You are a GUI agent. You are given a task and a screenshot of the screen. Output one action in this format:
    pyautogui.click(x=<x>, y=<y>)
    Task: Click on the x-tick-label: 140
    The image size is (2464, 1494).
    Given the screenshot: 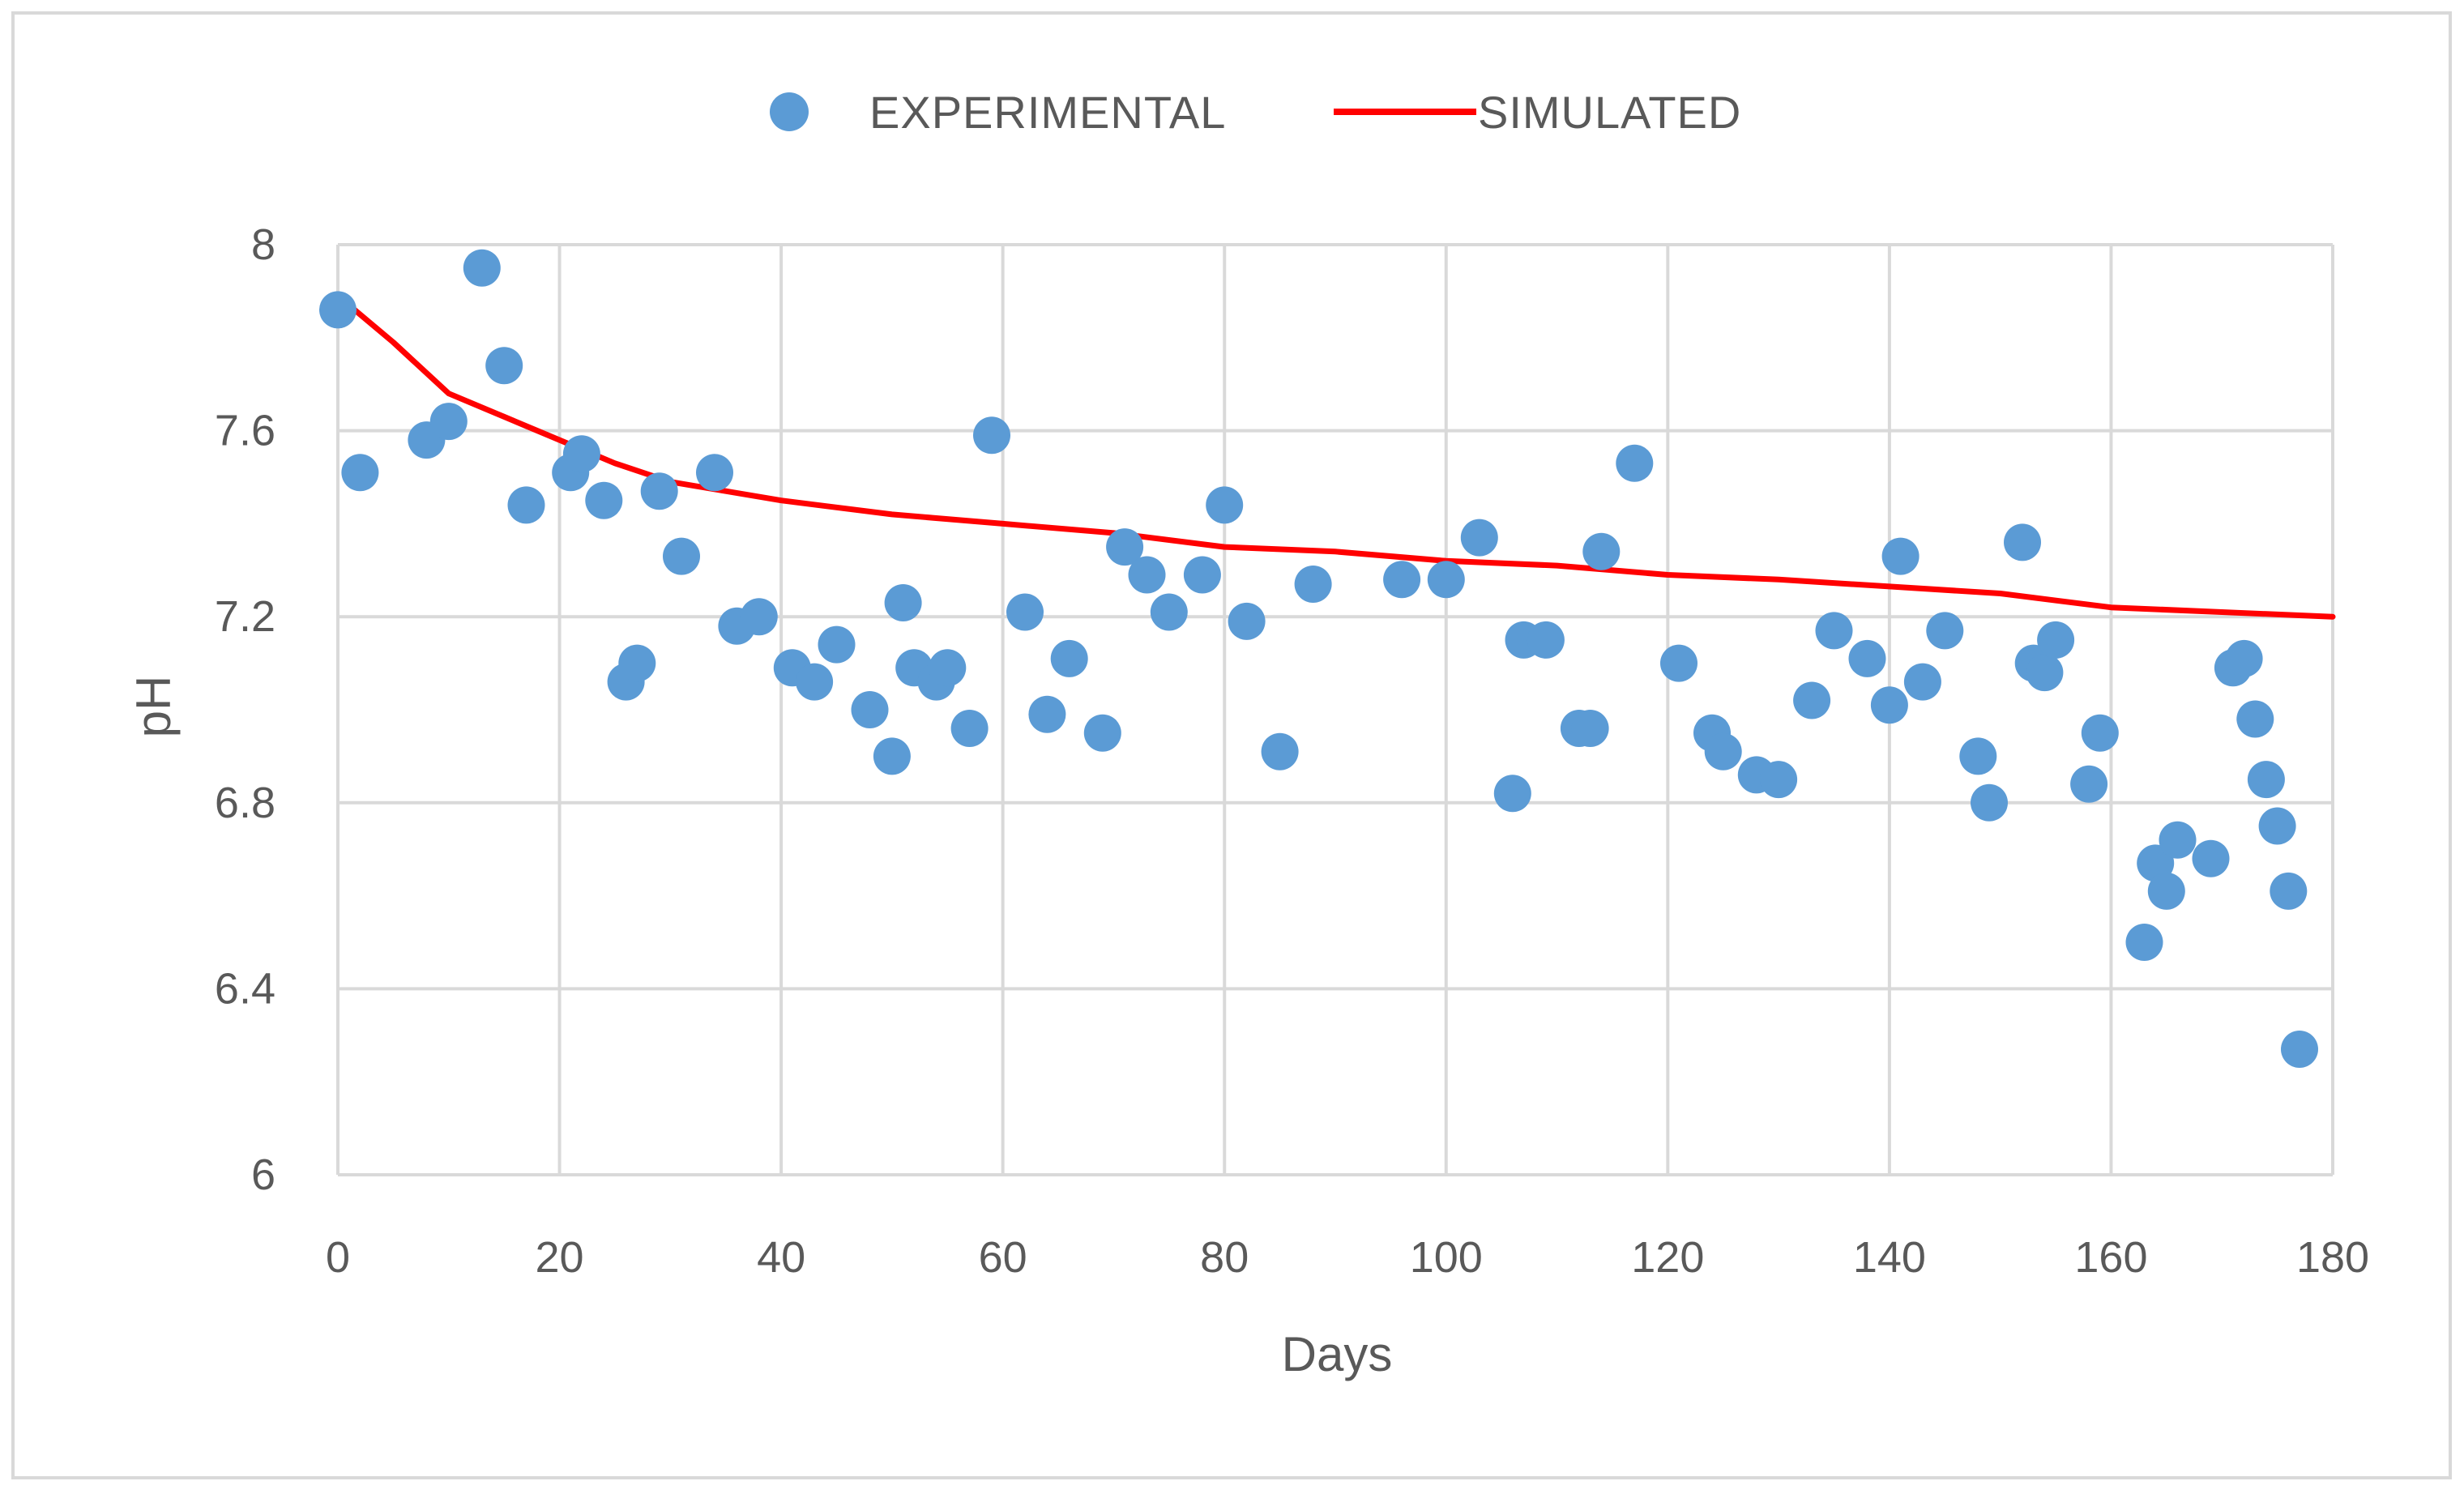 What is the action you would take?
    pyautogui.click(x=1889, y=1257)
    